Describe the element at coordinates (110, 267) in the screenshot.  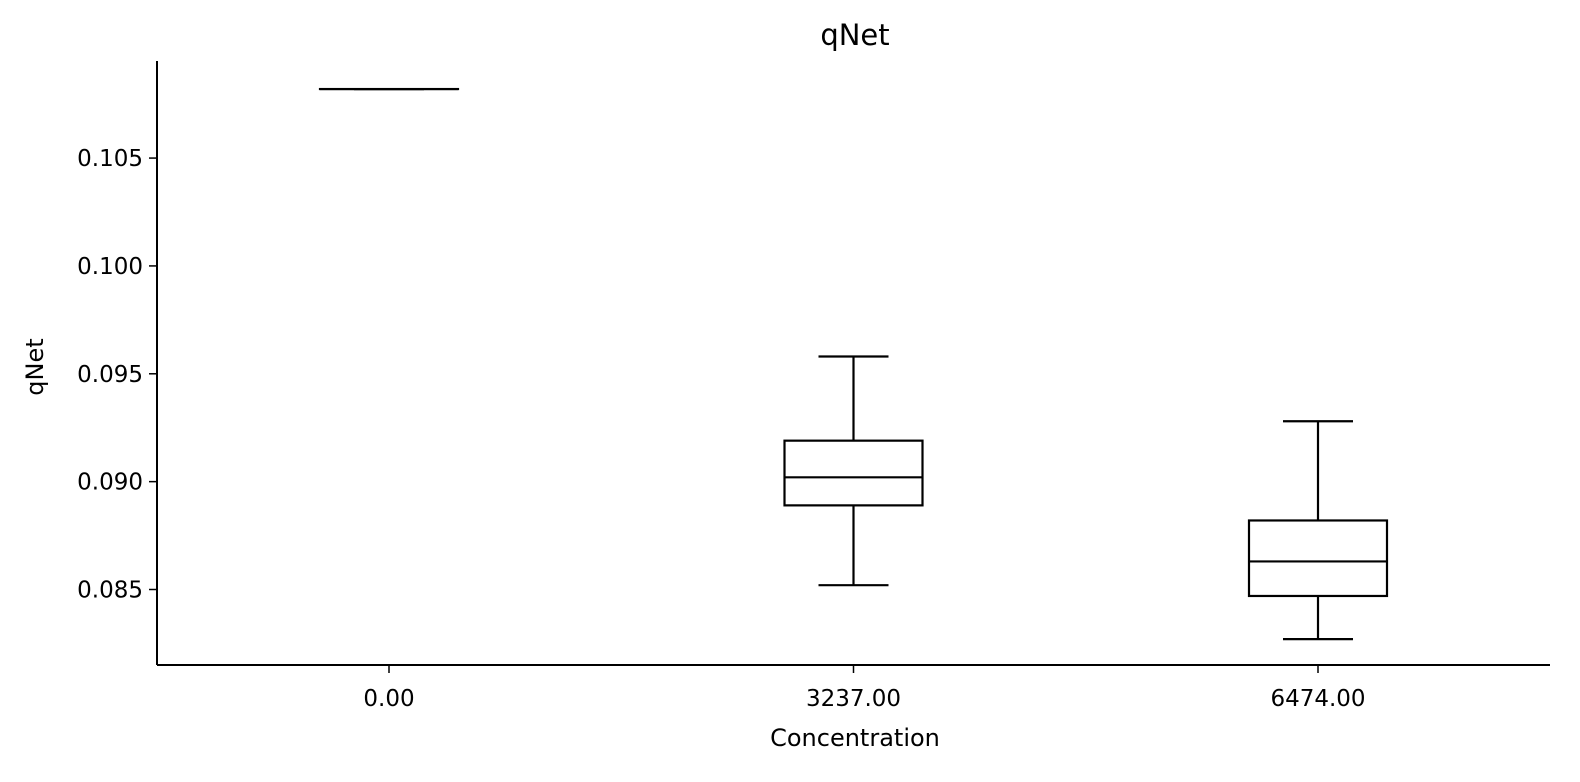
I see `y-tick-label: 0.100` at that location.